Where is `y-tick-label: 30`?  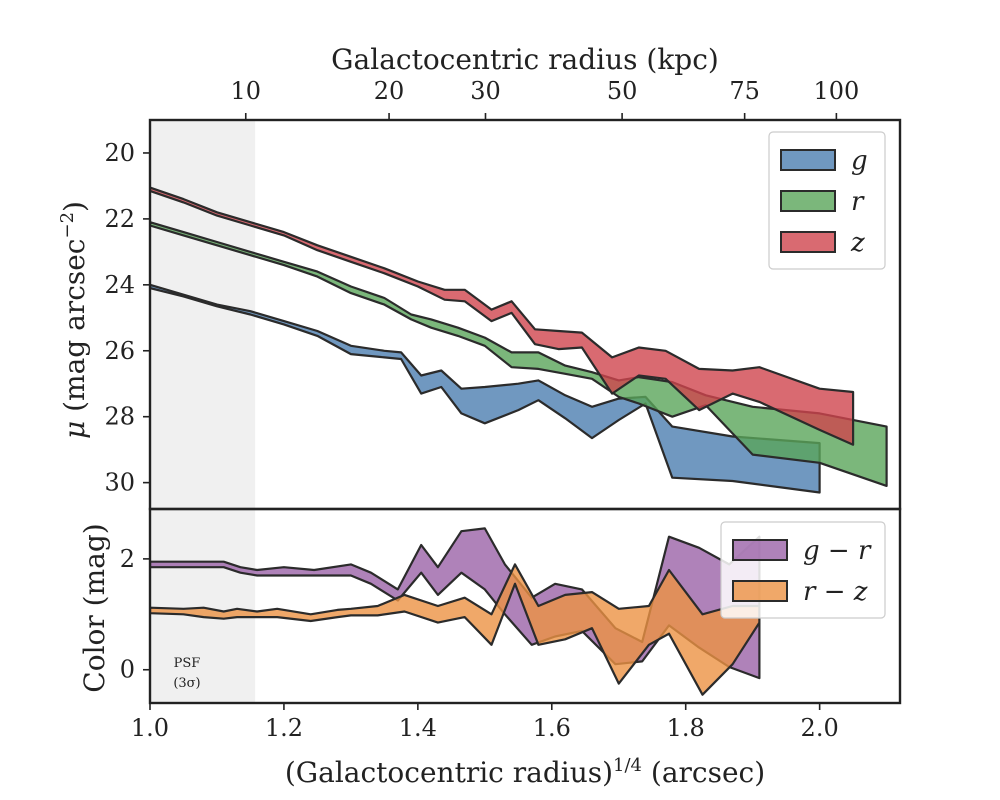
y-tick-label: 30 is located at coordinates (119, 483).